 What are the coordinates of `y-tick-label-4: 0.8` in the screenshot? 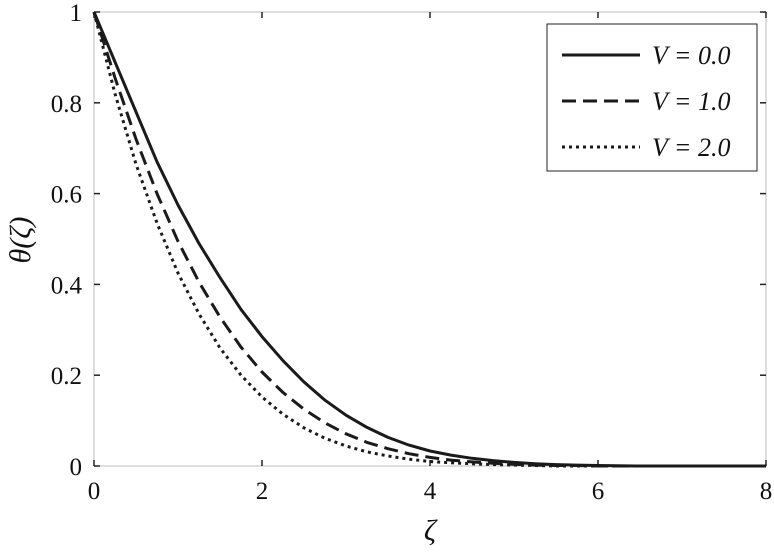 It's located at (66, 104).